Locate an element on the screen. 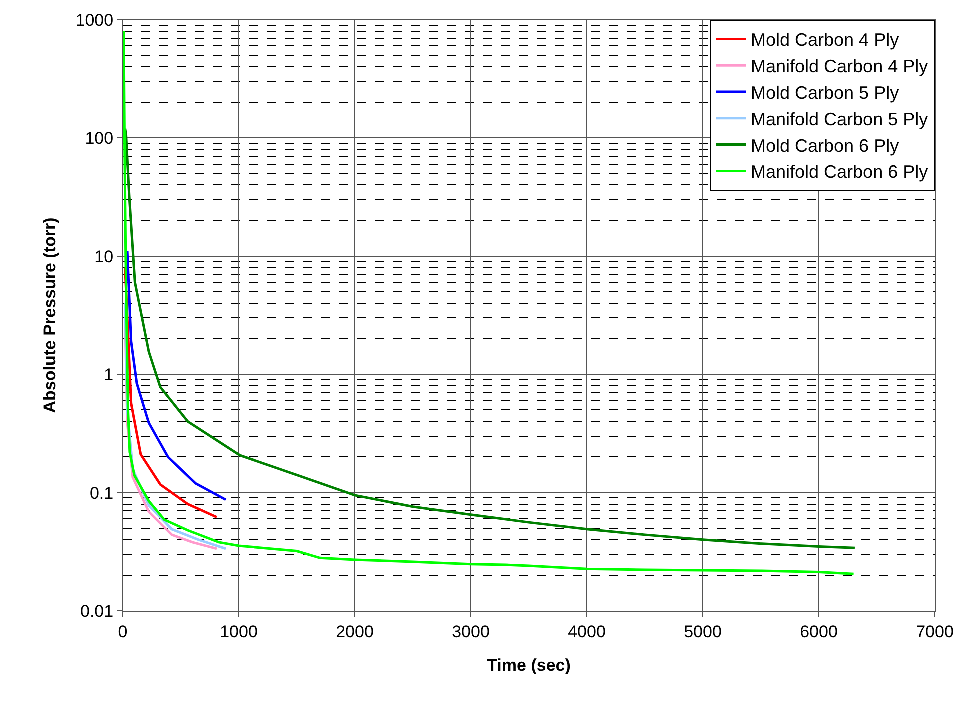 This screenshot has height=708, width=970. x-axis-title: Time (sec) is located at coordinates (529, 665).